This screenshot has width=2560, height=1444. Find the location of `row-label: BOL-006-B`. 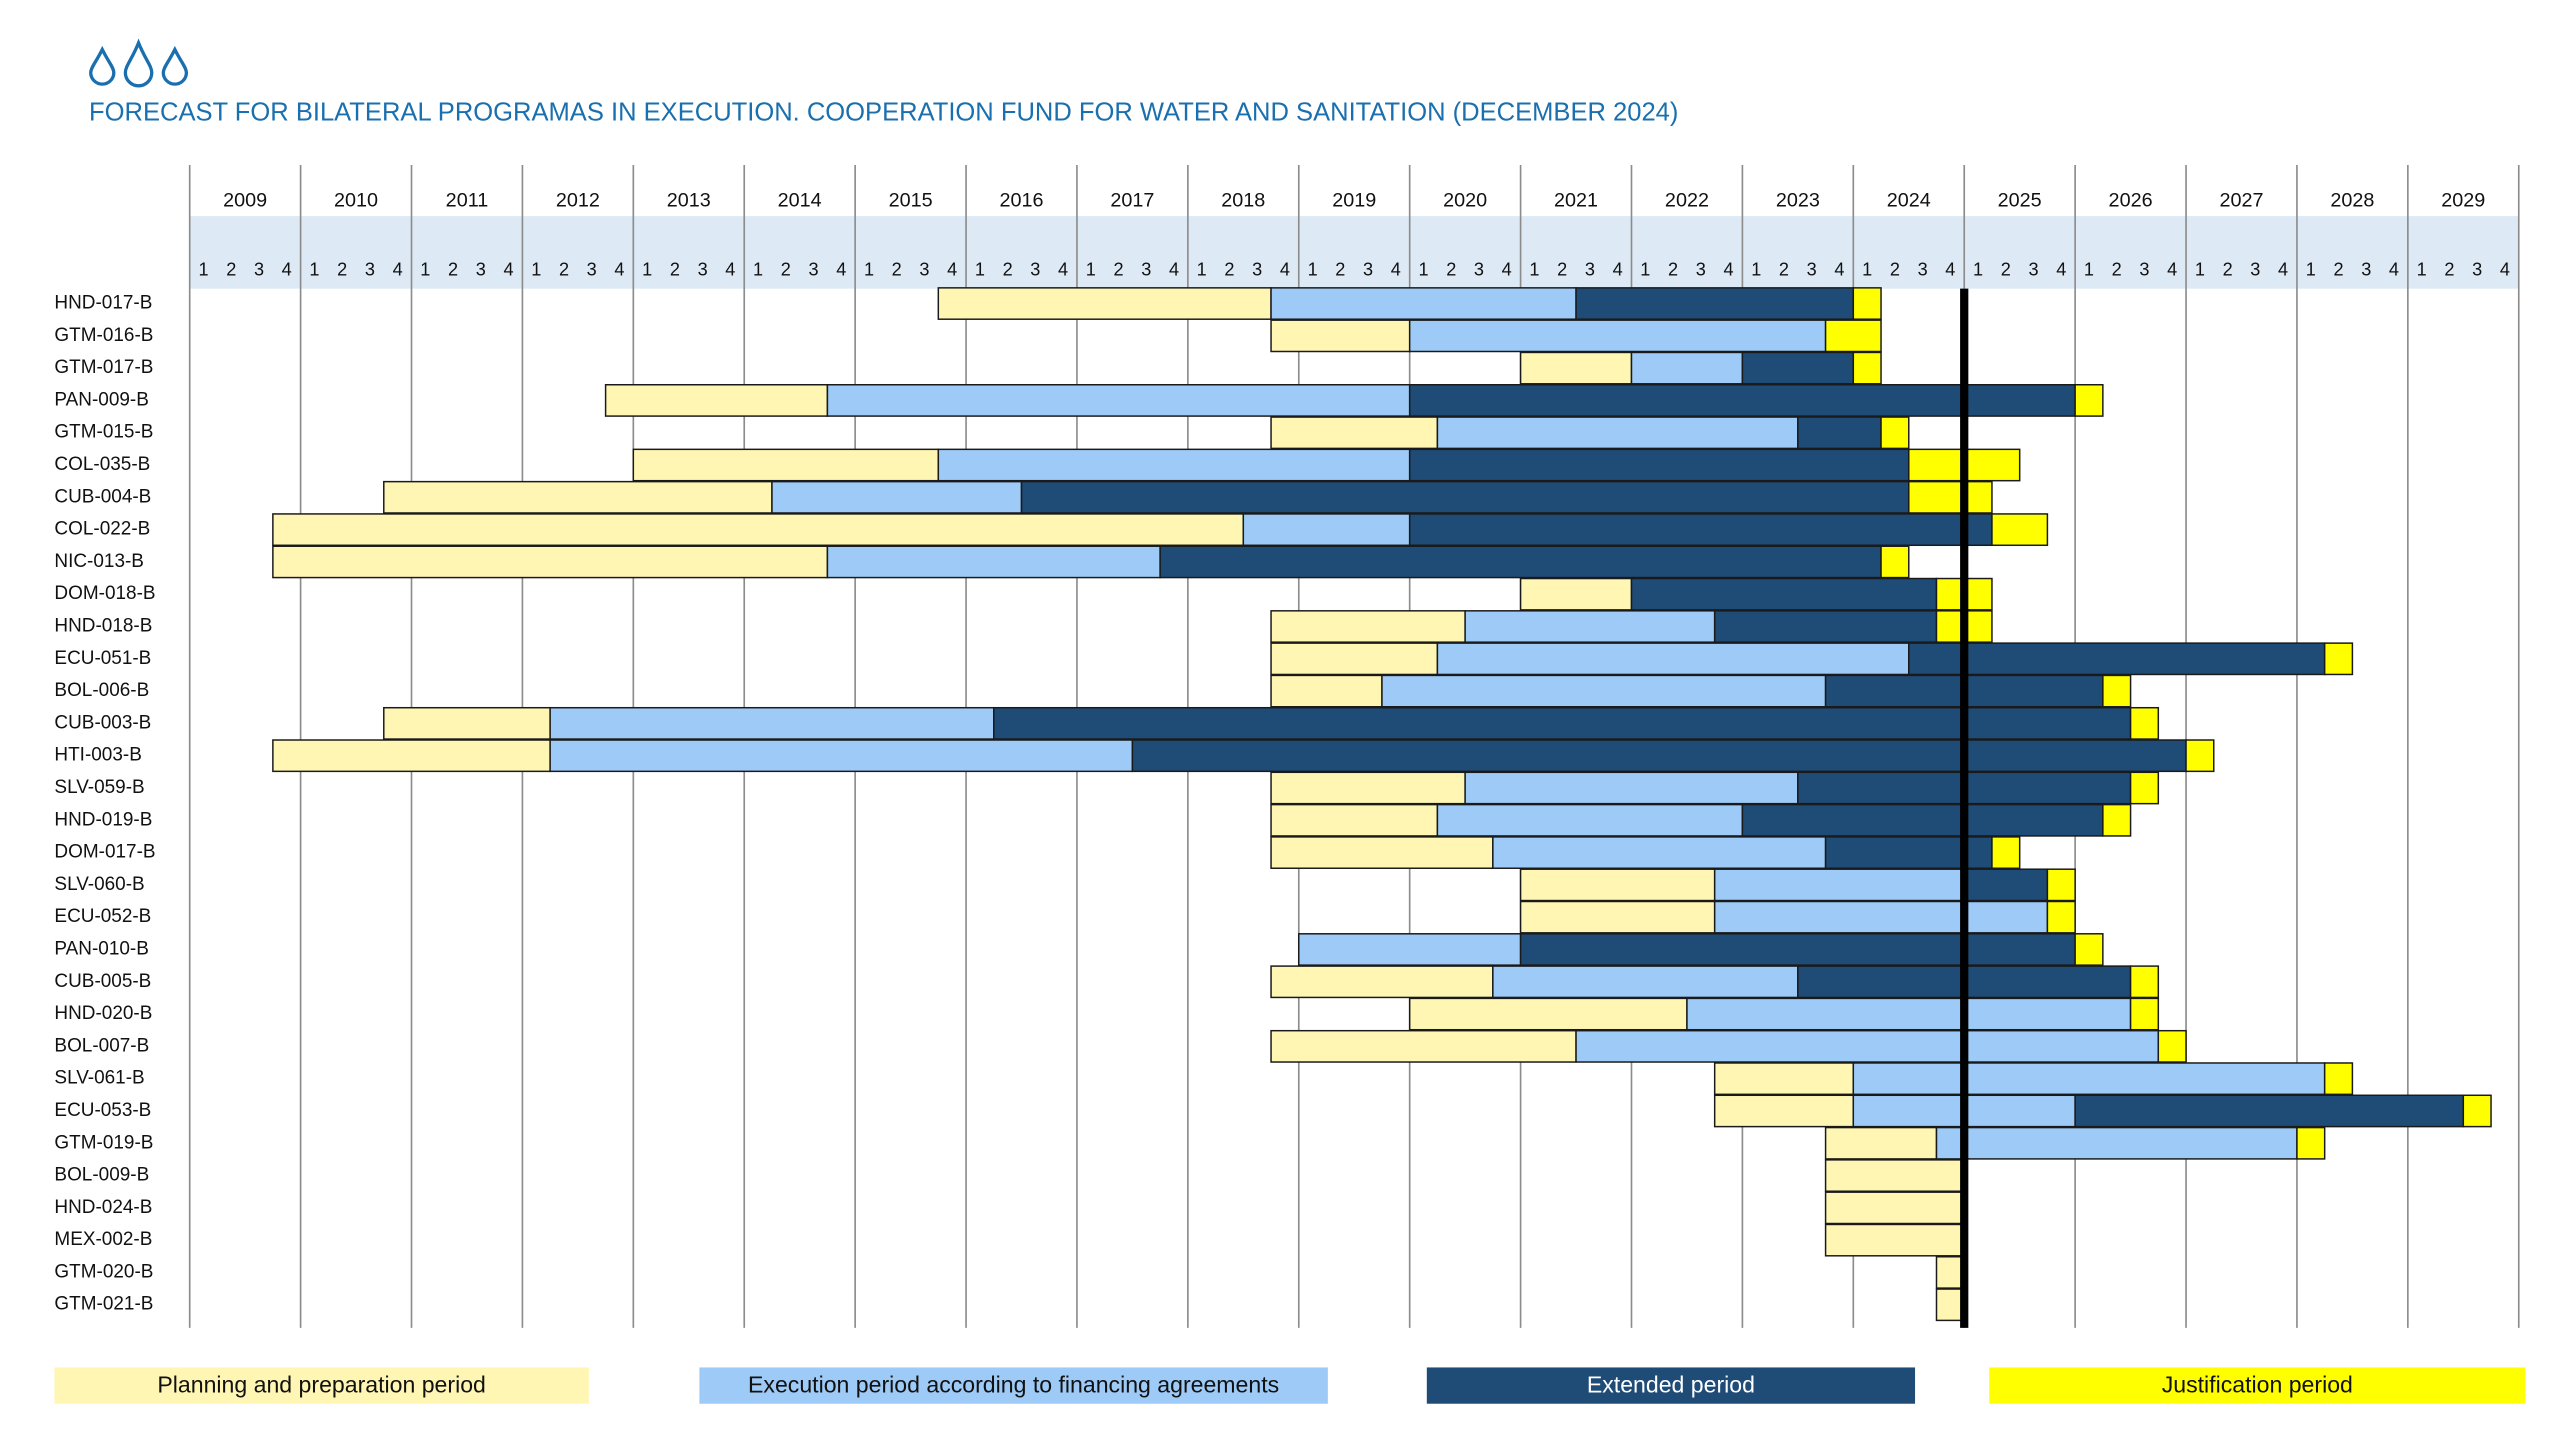

row-label: BOL-006-B is located at coordinates (101, 690).